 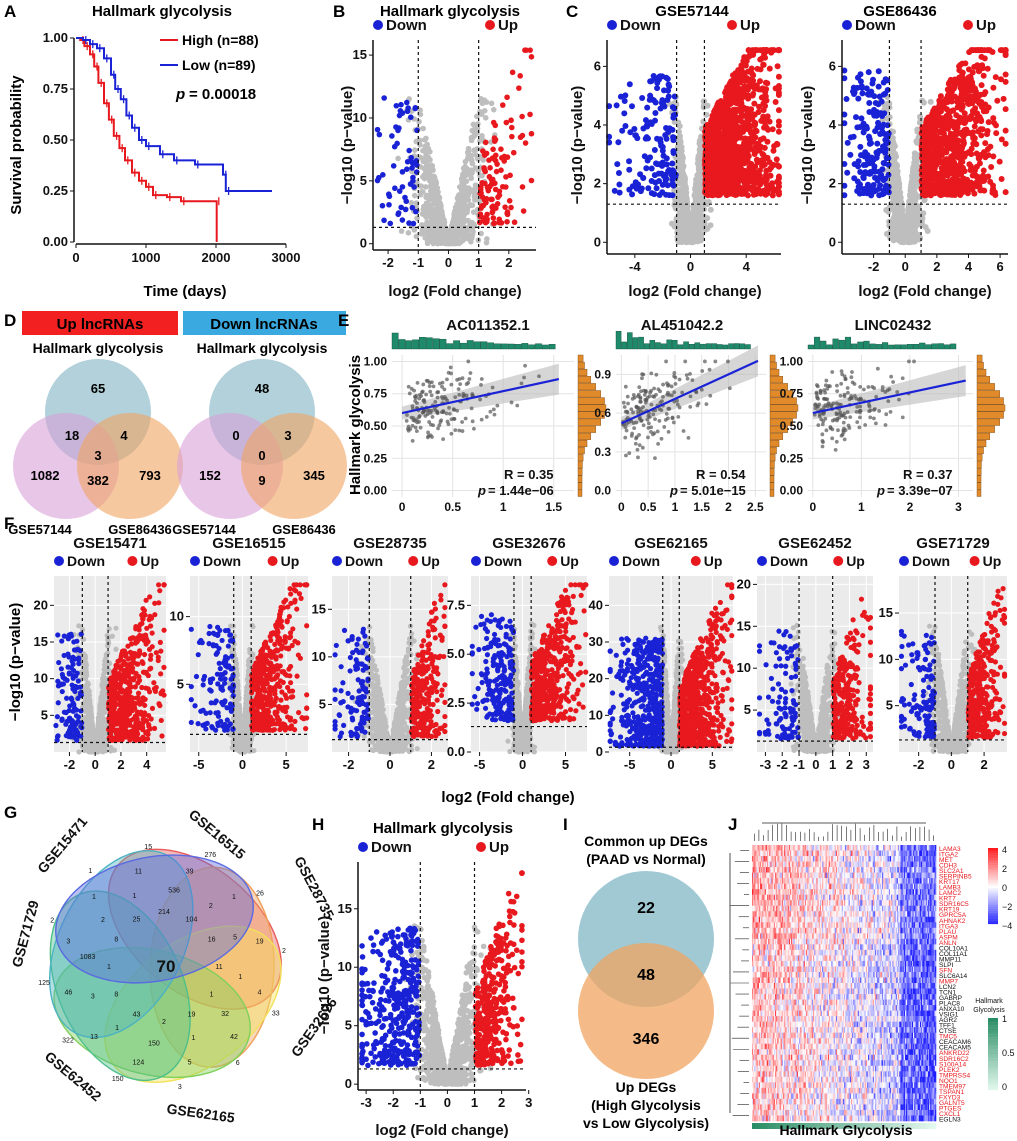 What do you see at coordinates (490, 25) in the screenshot?
I see `legend-up-swatch` at bounding box center [490, 25].